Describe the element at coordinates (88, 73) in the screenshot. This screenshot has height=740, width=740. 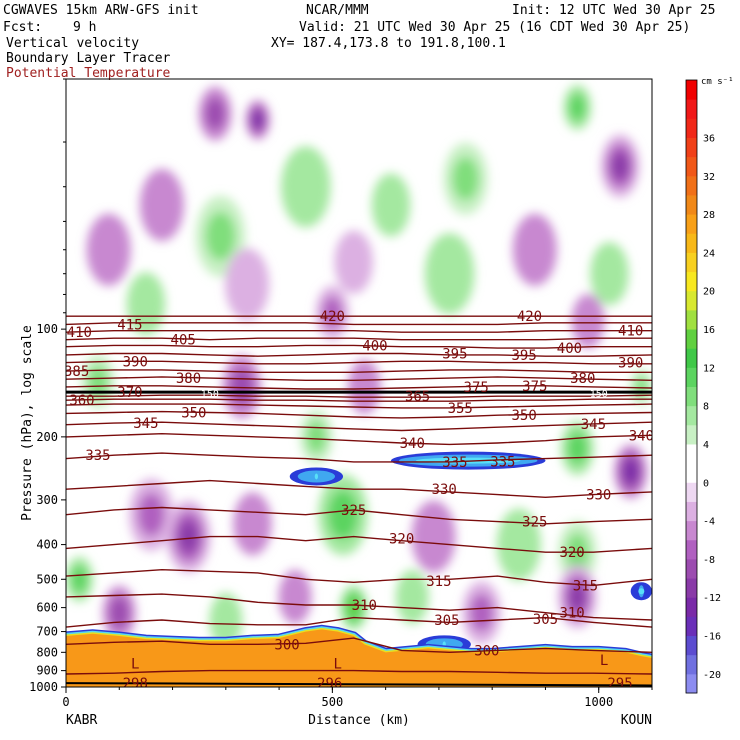
I see `field-potential-temperature: Potential Temperature` at that location.